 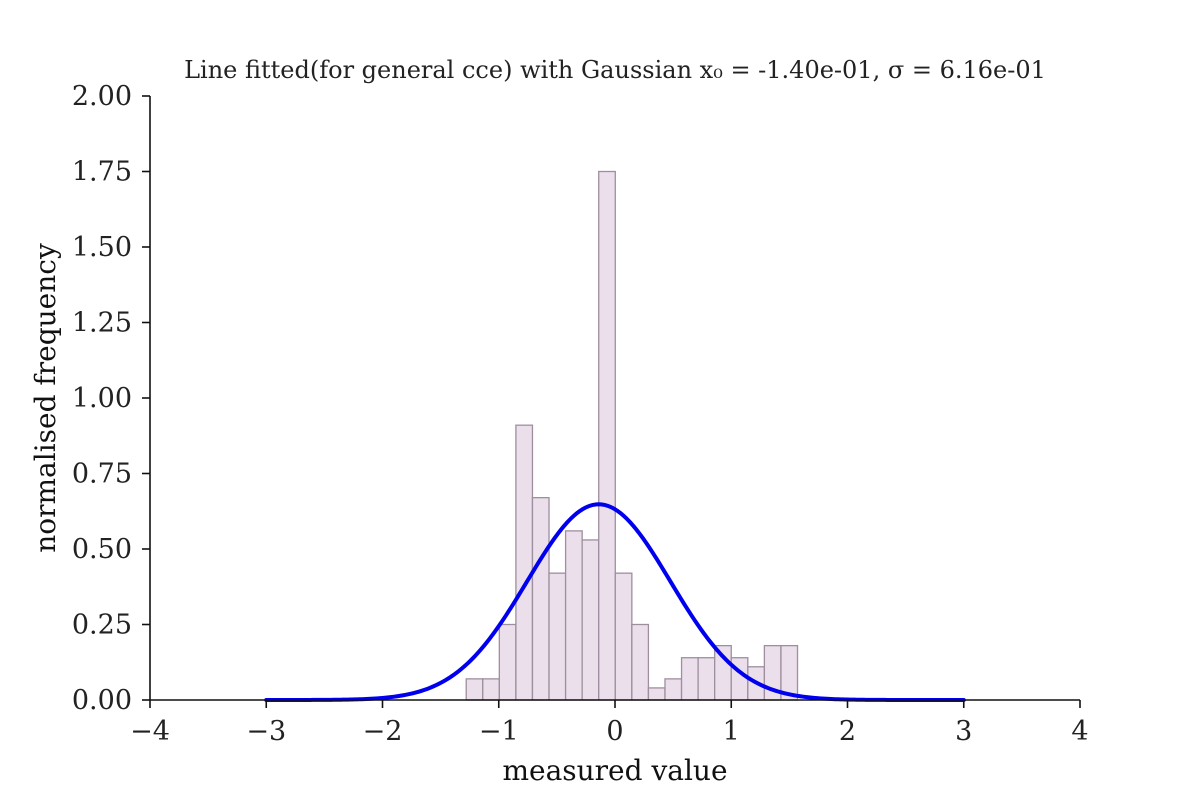 What do you see at coordinates (150, 731) in the screenshot?
I see `x-tick-label: −4` at bounding box center [150, 731].